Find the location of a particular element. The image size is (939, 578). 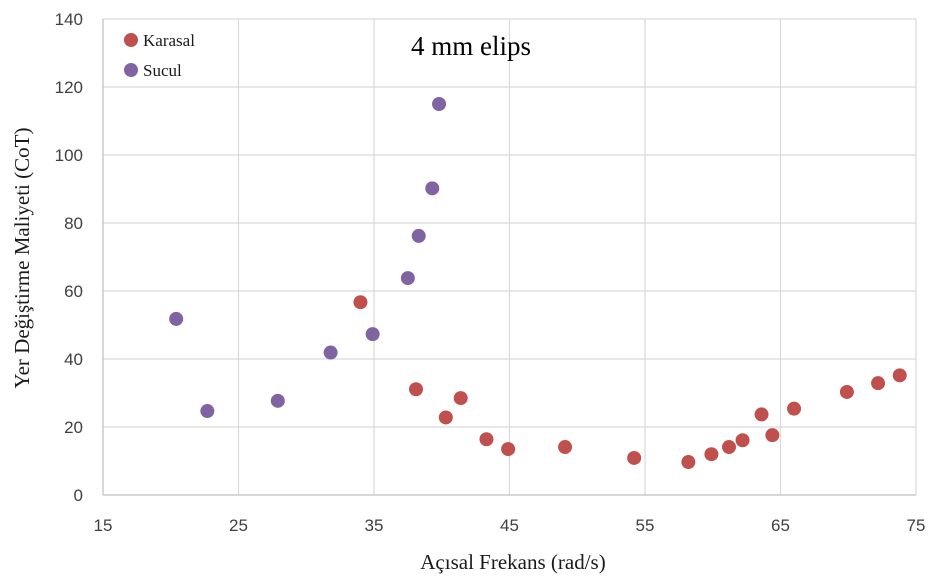

y-tick-label: 0 is located at coordinates (78, 495).